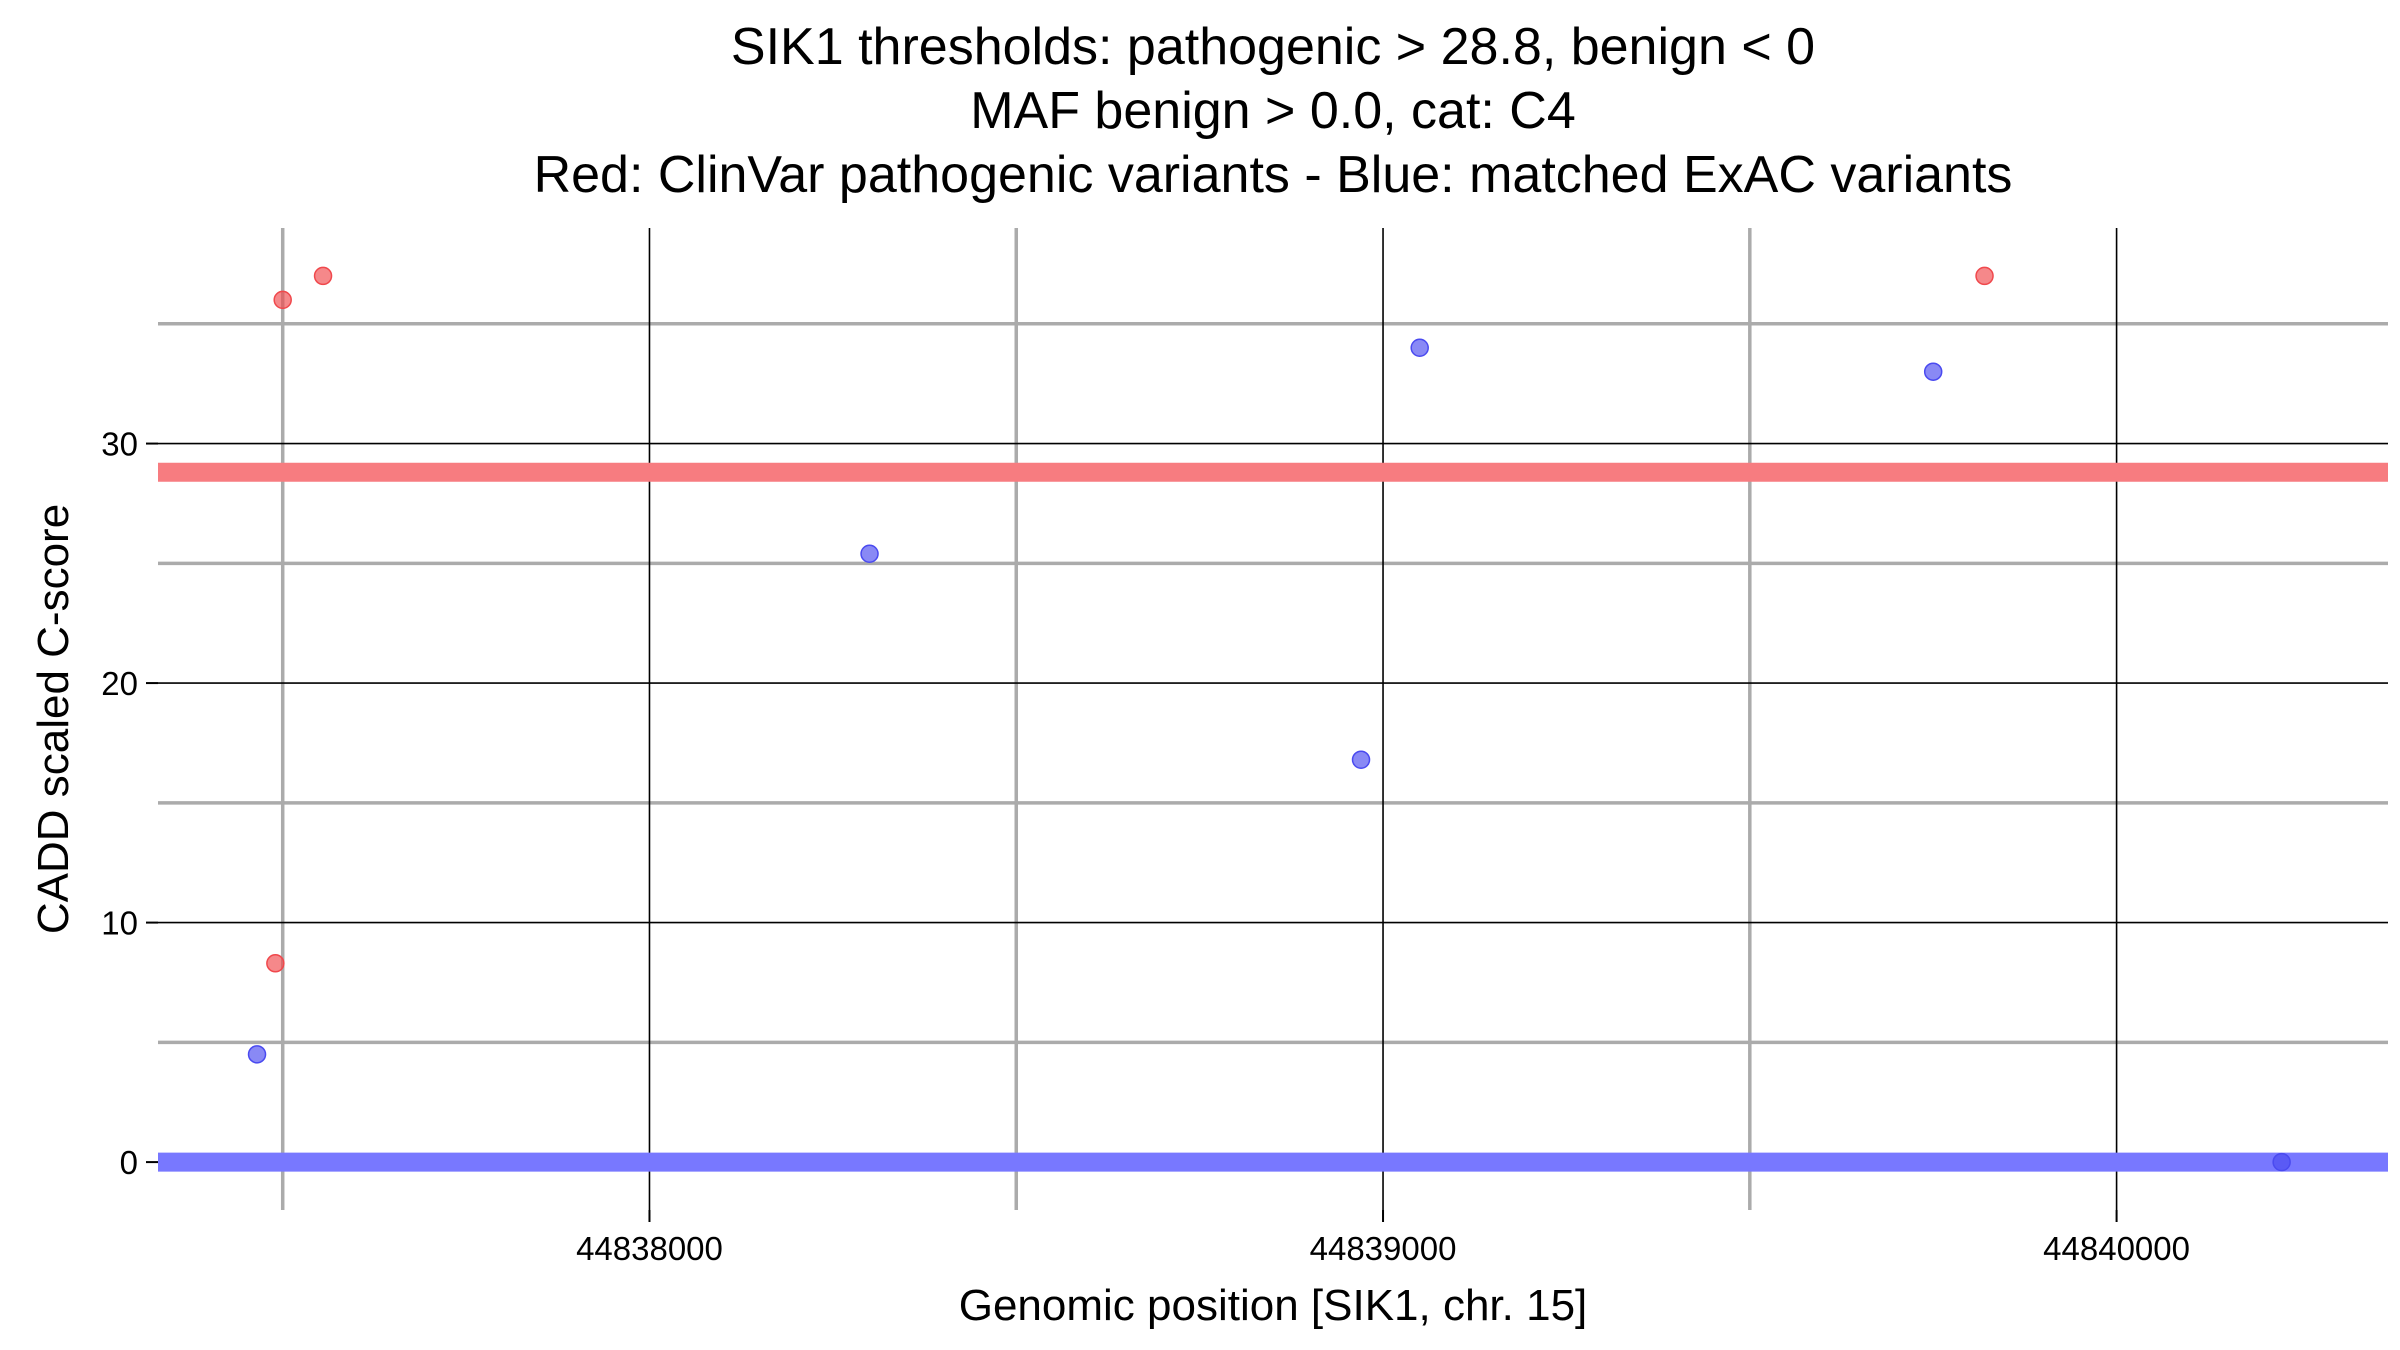  I want to click on y-tick-label: 10, so click(119, 923).